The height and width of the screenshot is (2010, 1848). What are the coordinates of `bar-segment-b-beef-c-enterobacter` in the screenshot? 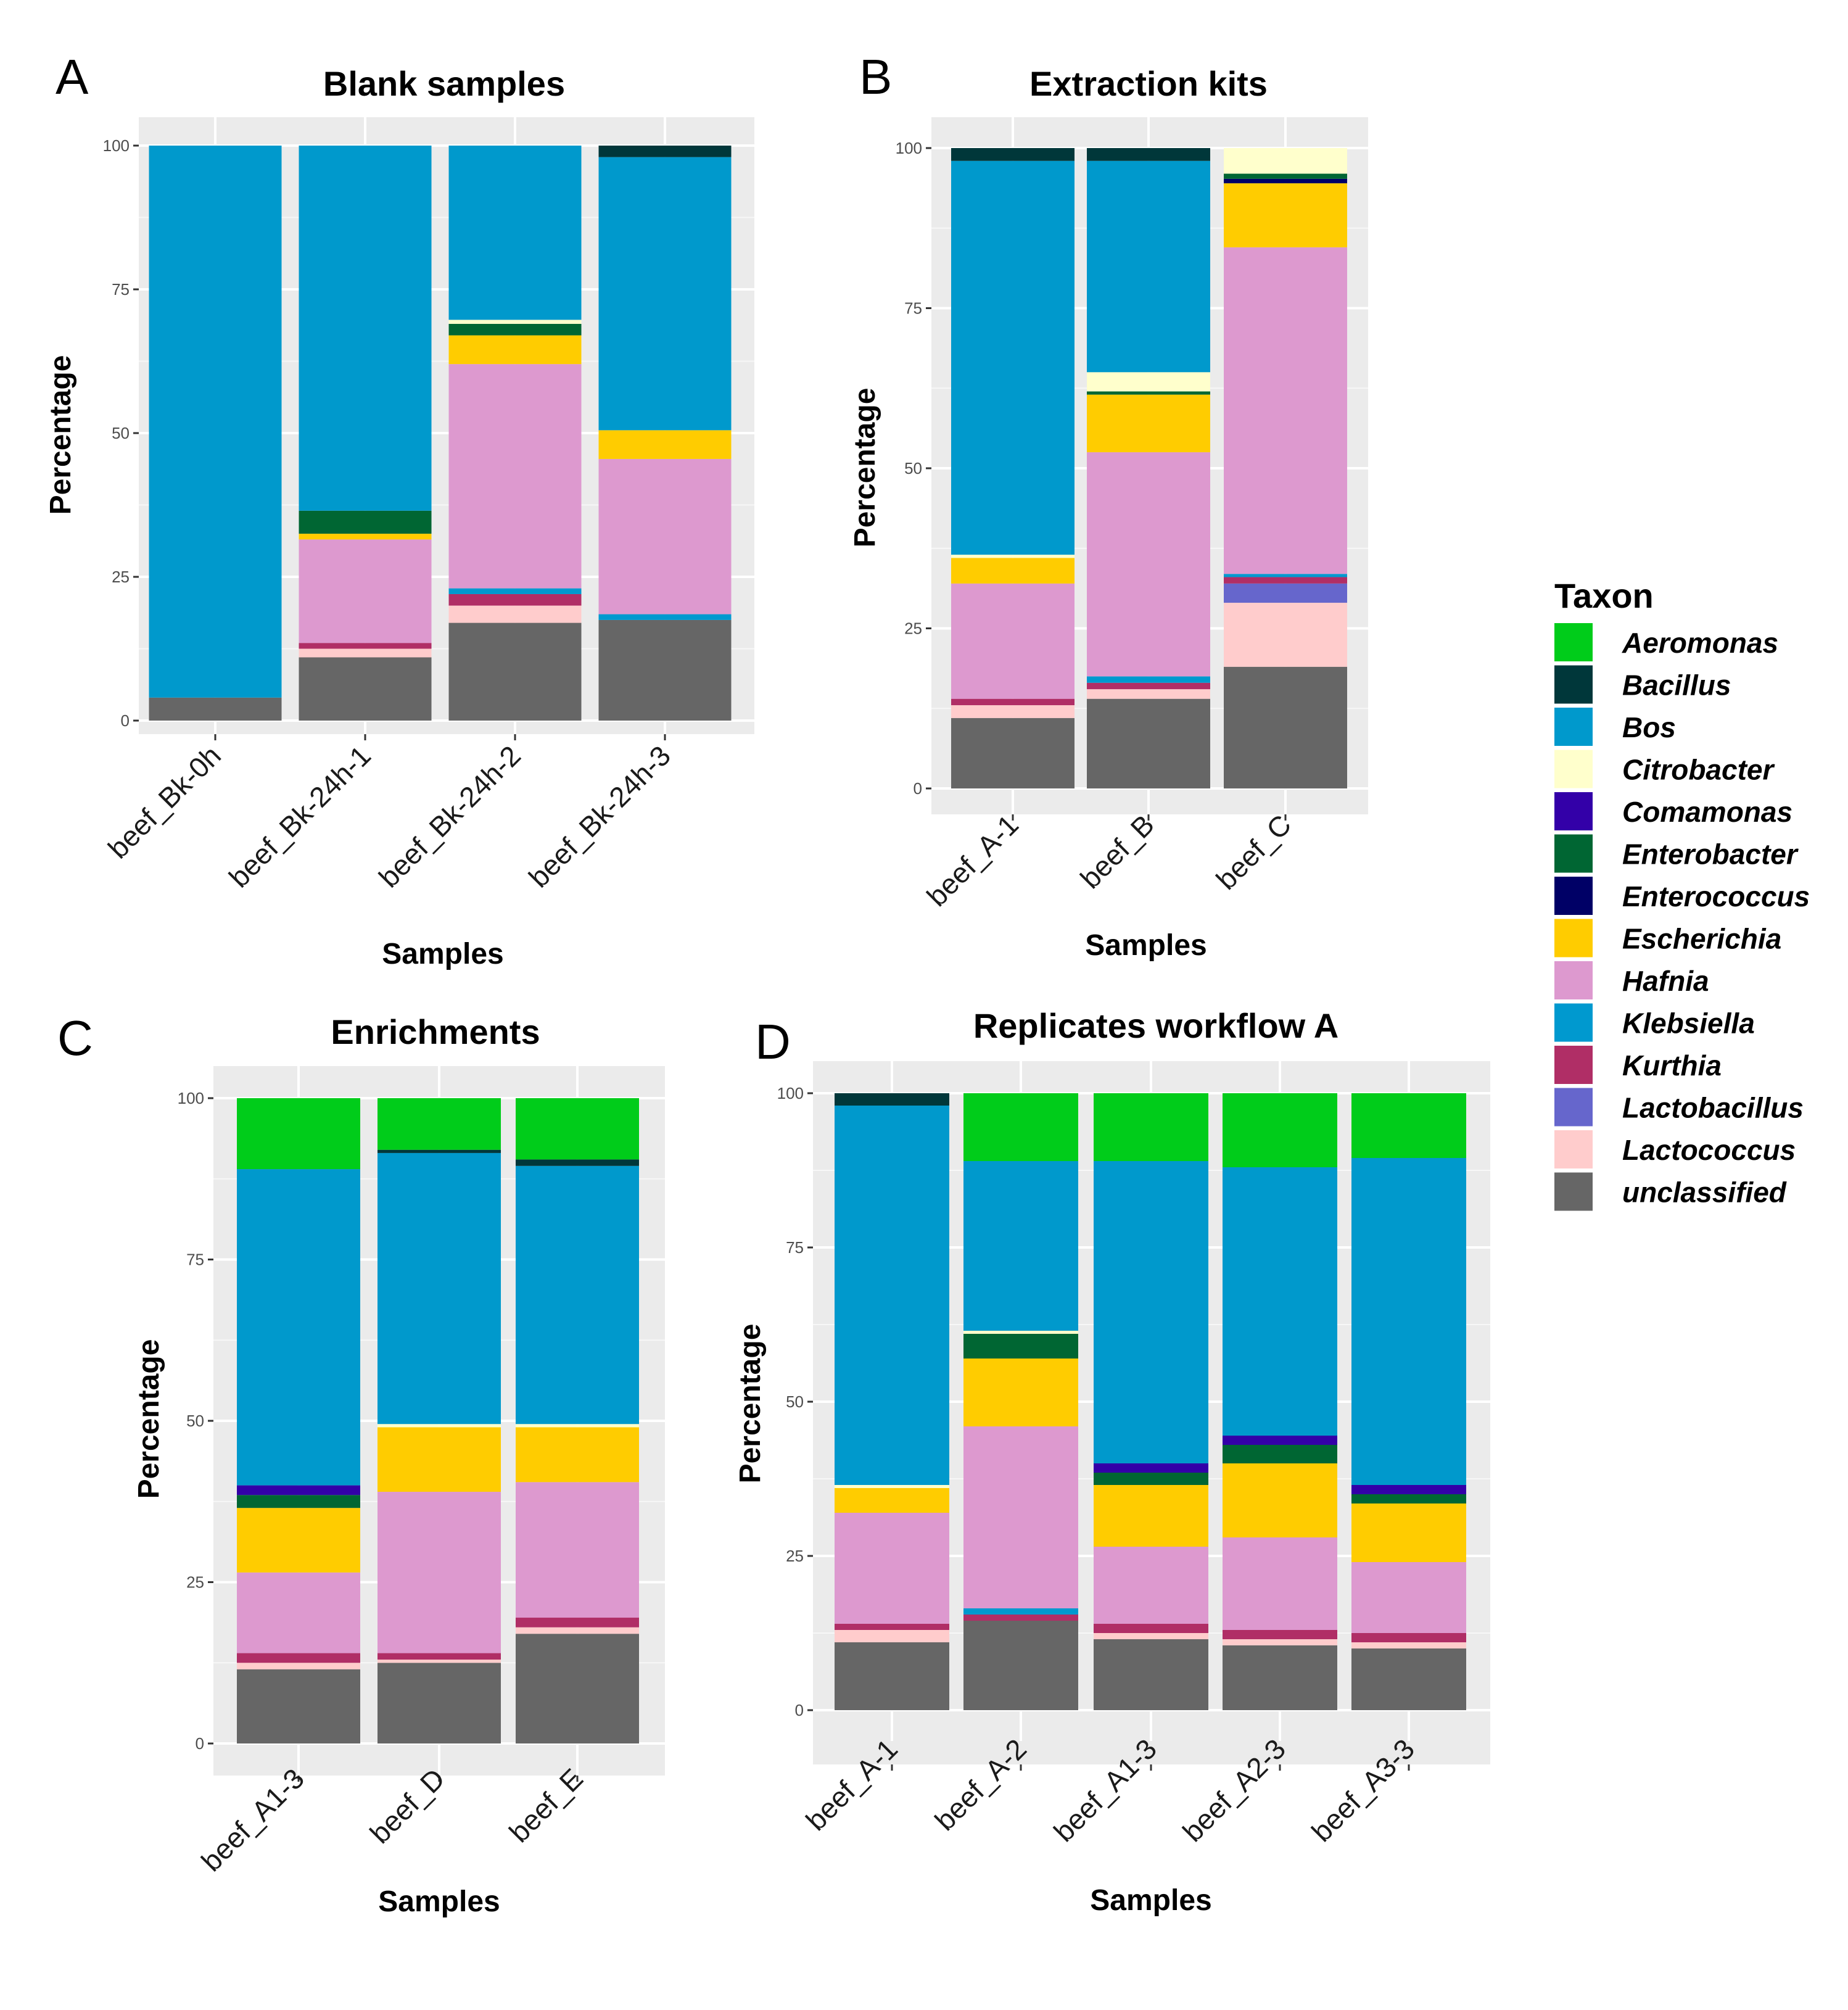 It's located at (1285, 176).